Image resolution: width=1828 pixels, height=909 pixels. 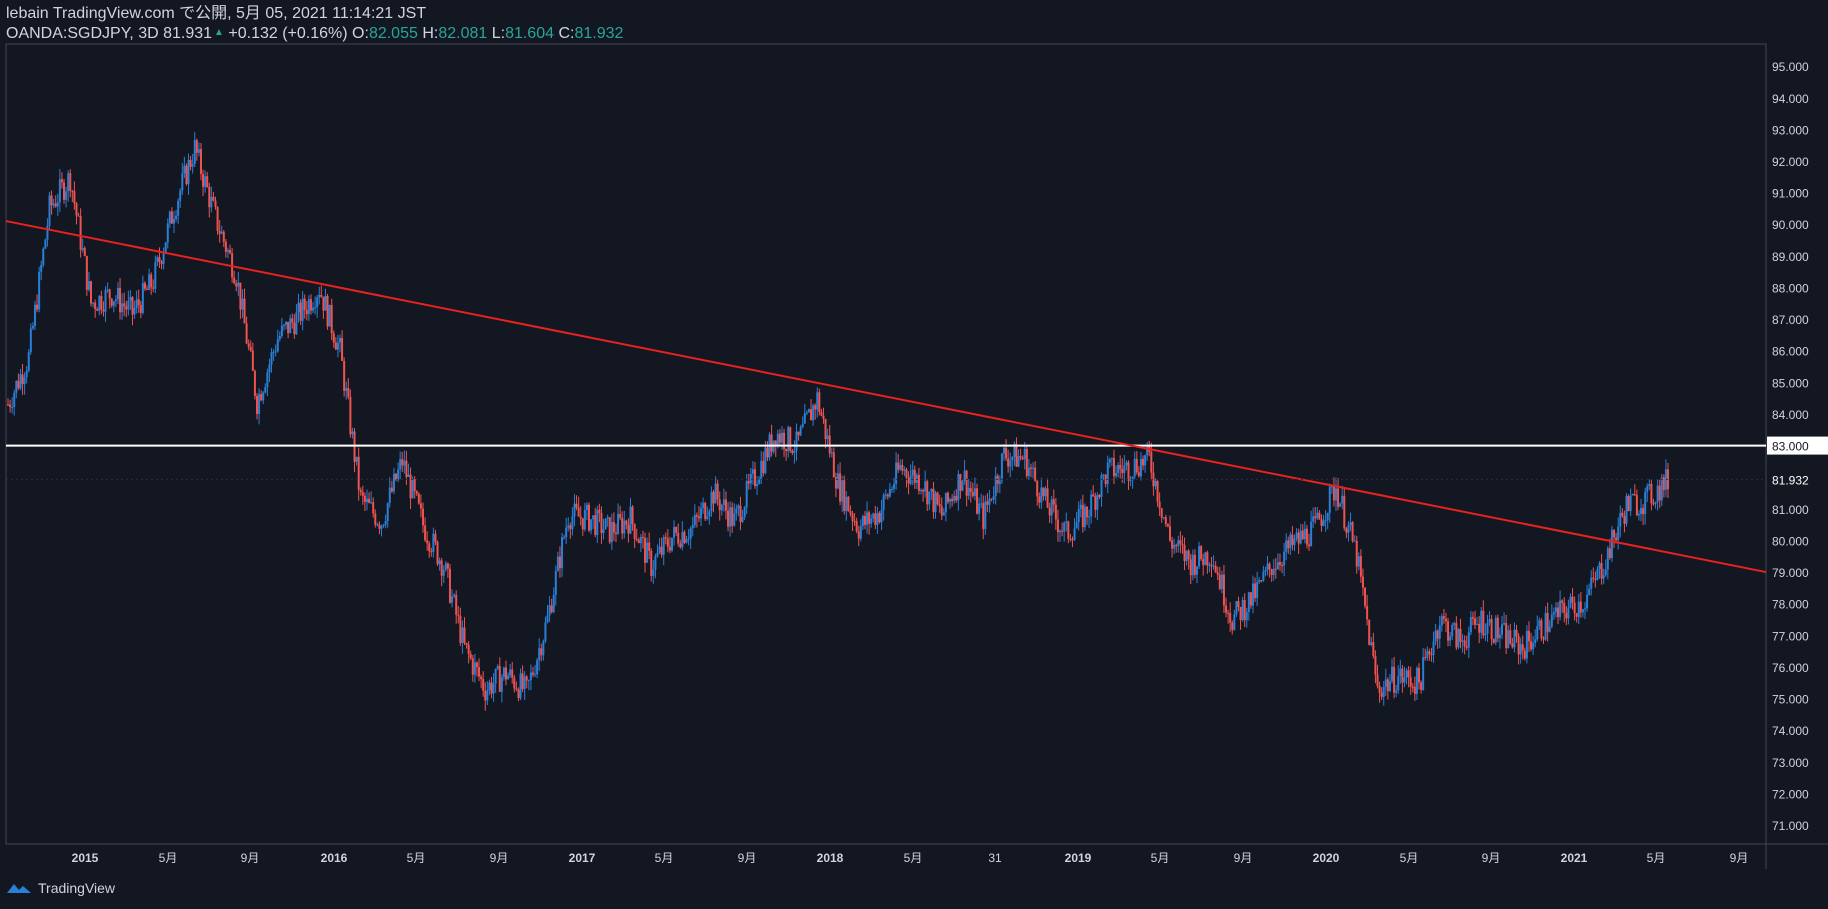 What do you see at coordinates (1790, 288) in the screenshot?
I see `price-tick-label: 88.000` at bounding box center [1790, 288].